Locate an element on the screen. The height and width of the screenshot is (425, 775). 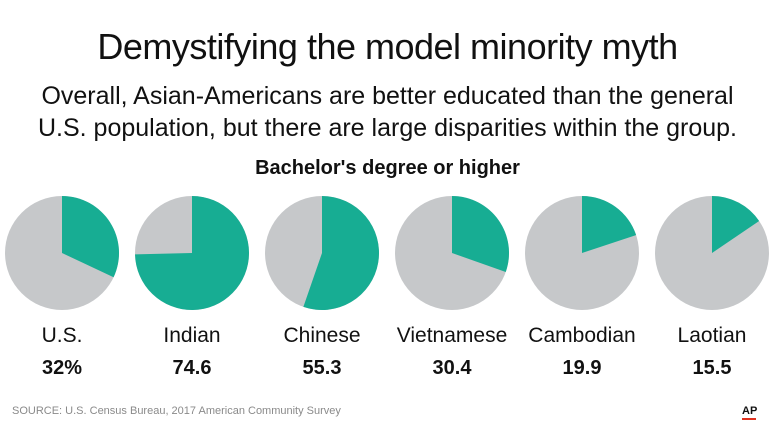
category-label: Indian is located at coordinates (191, 335).